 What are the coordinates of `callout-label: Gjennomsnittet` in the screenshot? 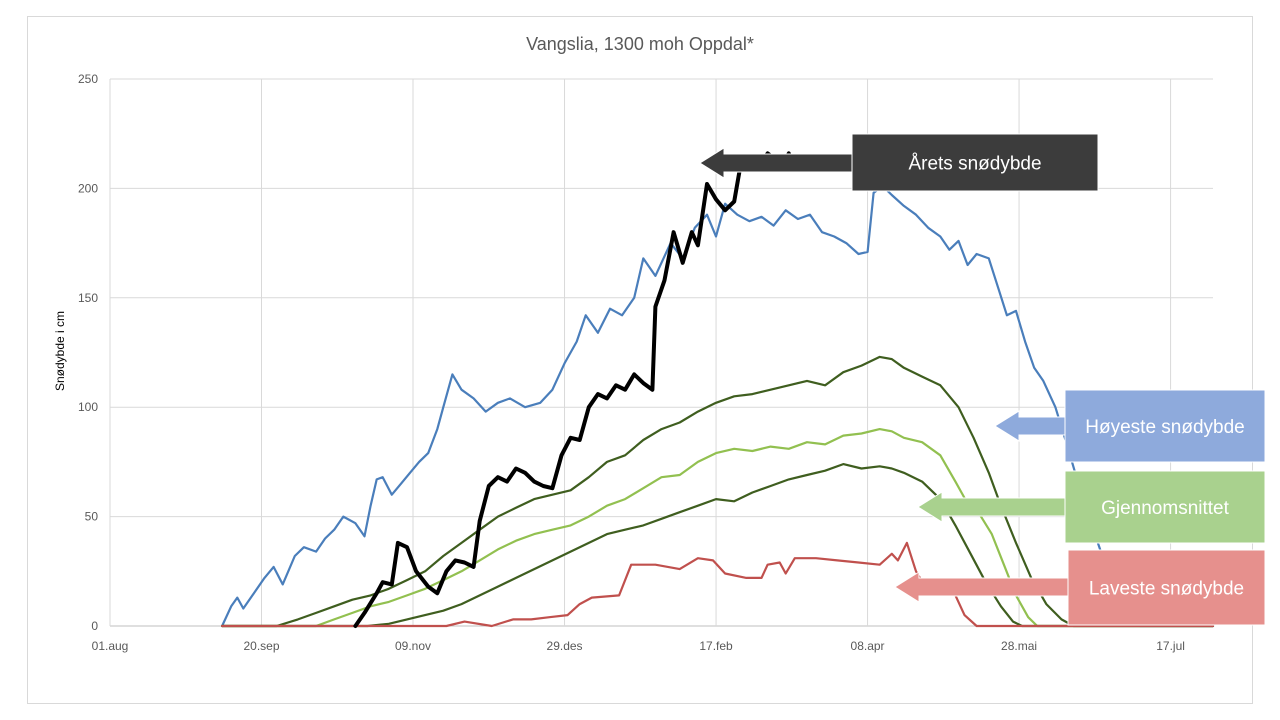 It's located at (1165, 508).